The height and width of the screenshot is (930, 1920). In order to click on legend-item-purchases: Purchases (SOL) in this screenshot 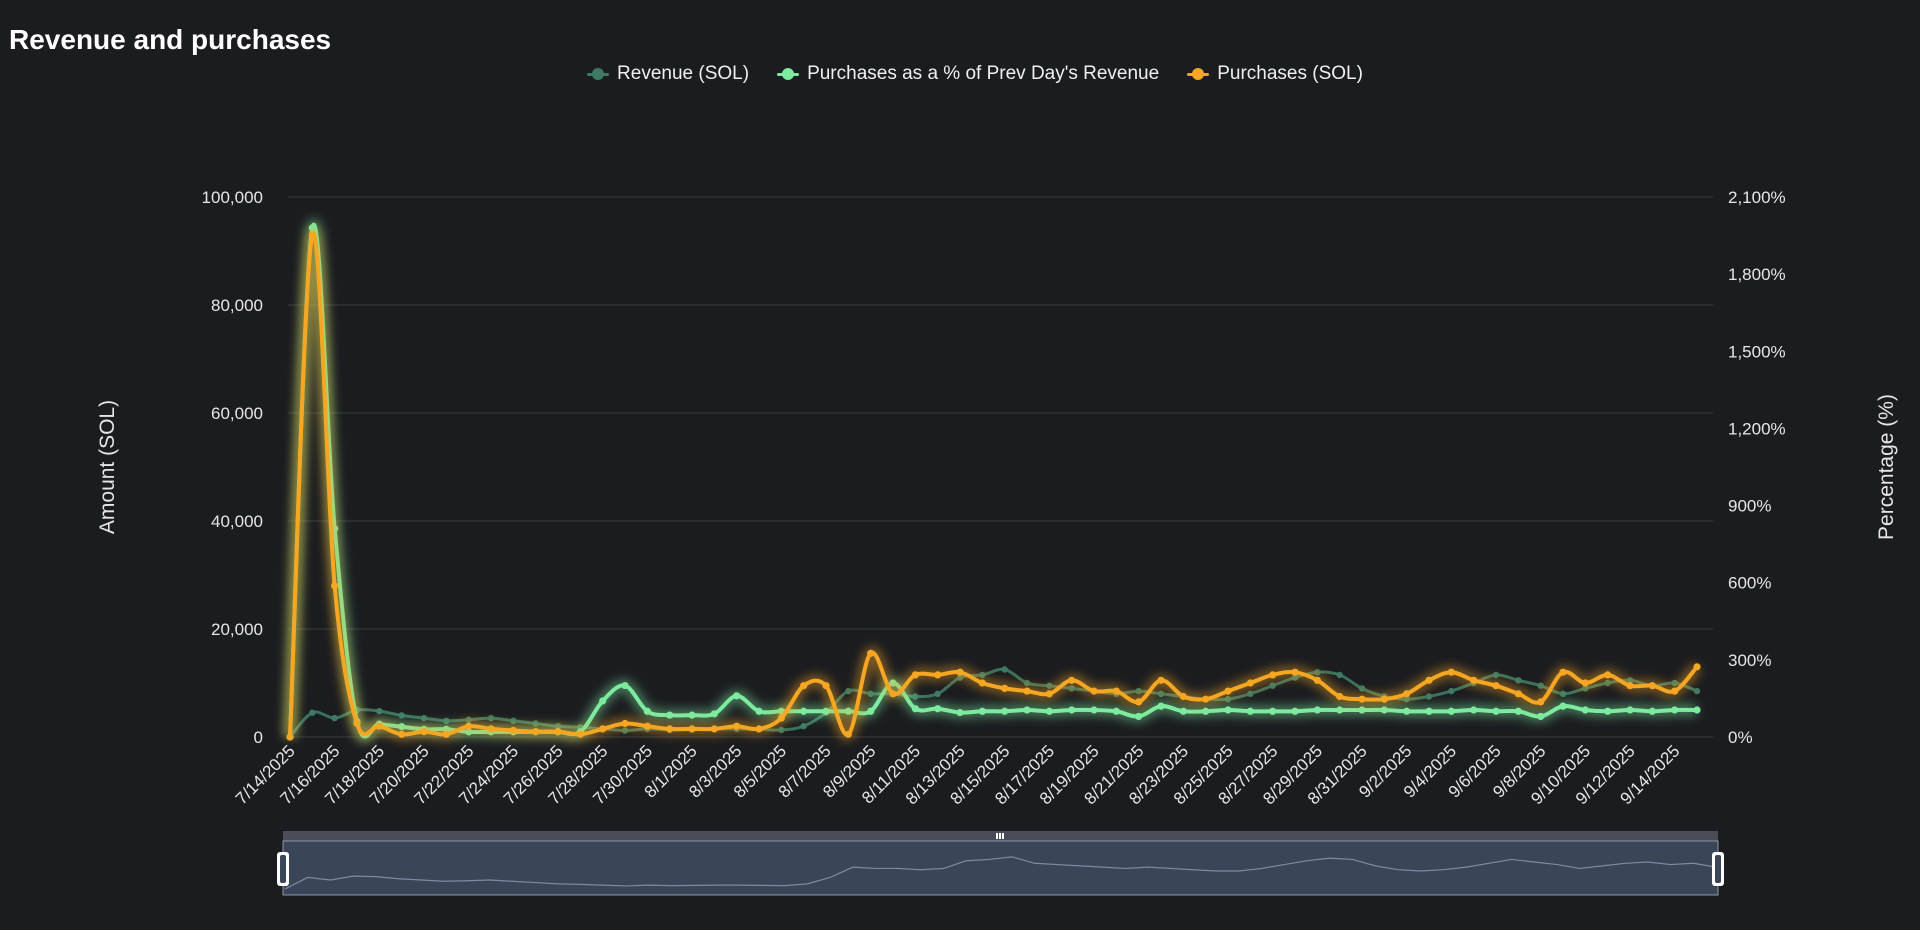, I will do `click(1275, 74)`.